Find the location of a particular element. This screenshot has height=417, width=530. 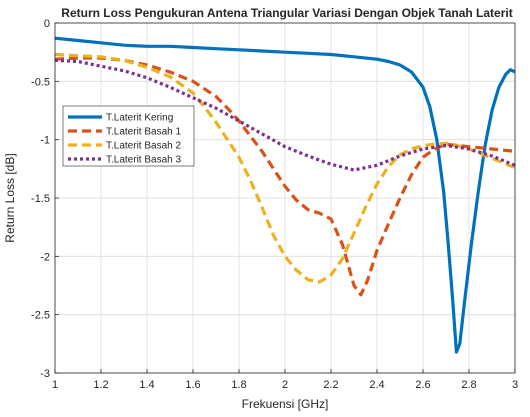

x-tick-label: 1.4 is located at coordinates (146, 385).